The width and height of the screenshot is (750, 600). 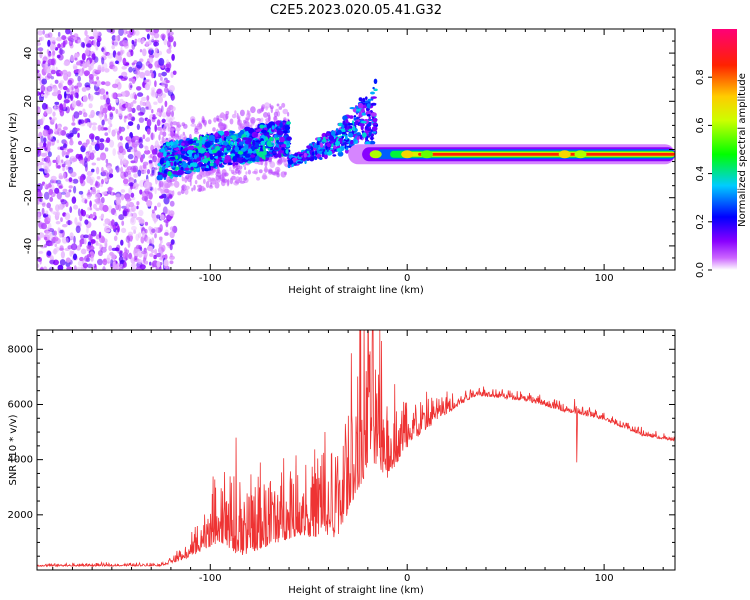 I want to click on snr-y-label: SNR (10 * v/v), so click(x=13, y=449).